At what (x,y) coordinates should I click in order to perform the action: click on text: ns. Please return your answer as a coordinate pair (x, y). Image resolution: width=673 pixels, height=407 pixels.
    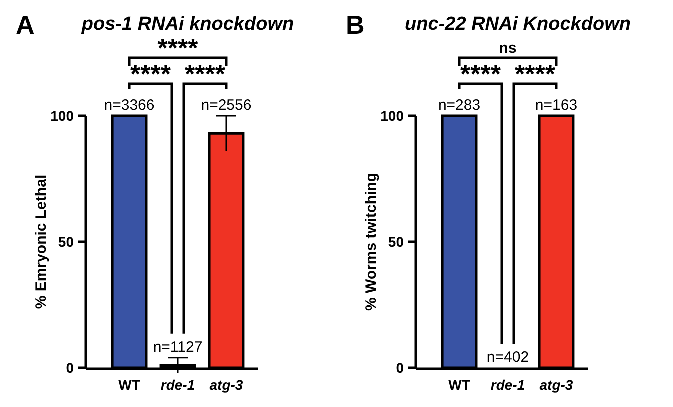
    Looking at the image, I should click on (508, 48).